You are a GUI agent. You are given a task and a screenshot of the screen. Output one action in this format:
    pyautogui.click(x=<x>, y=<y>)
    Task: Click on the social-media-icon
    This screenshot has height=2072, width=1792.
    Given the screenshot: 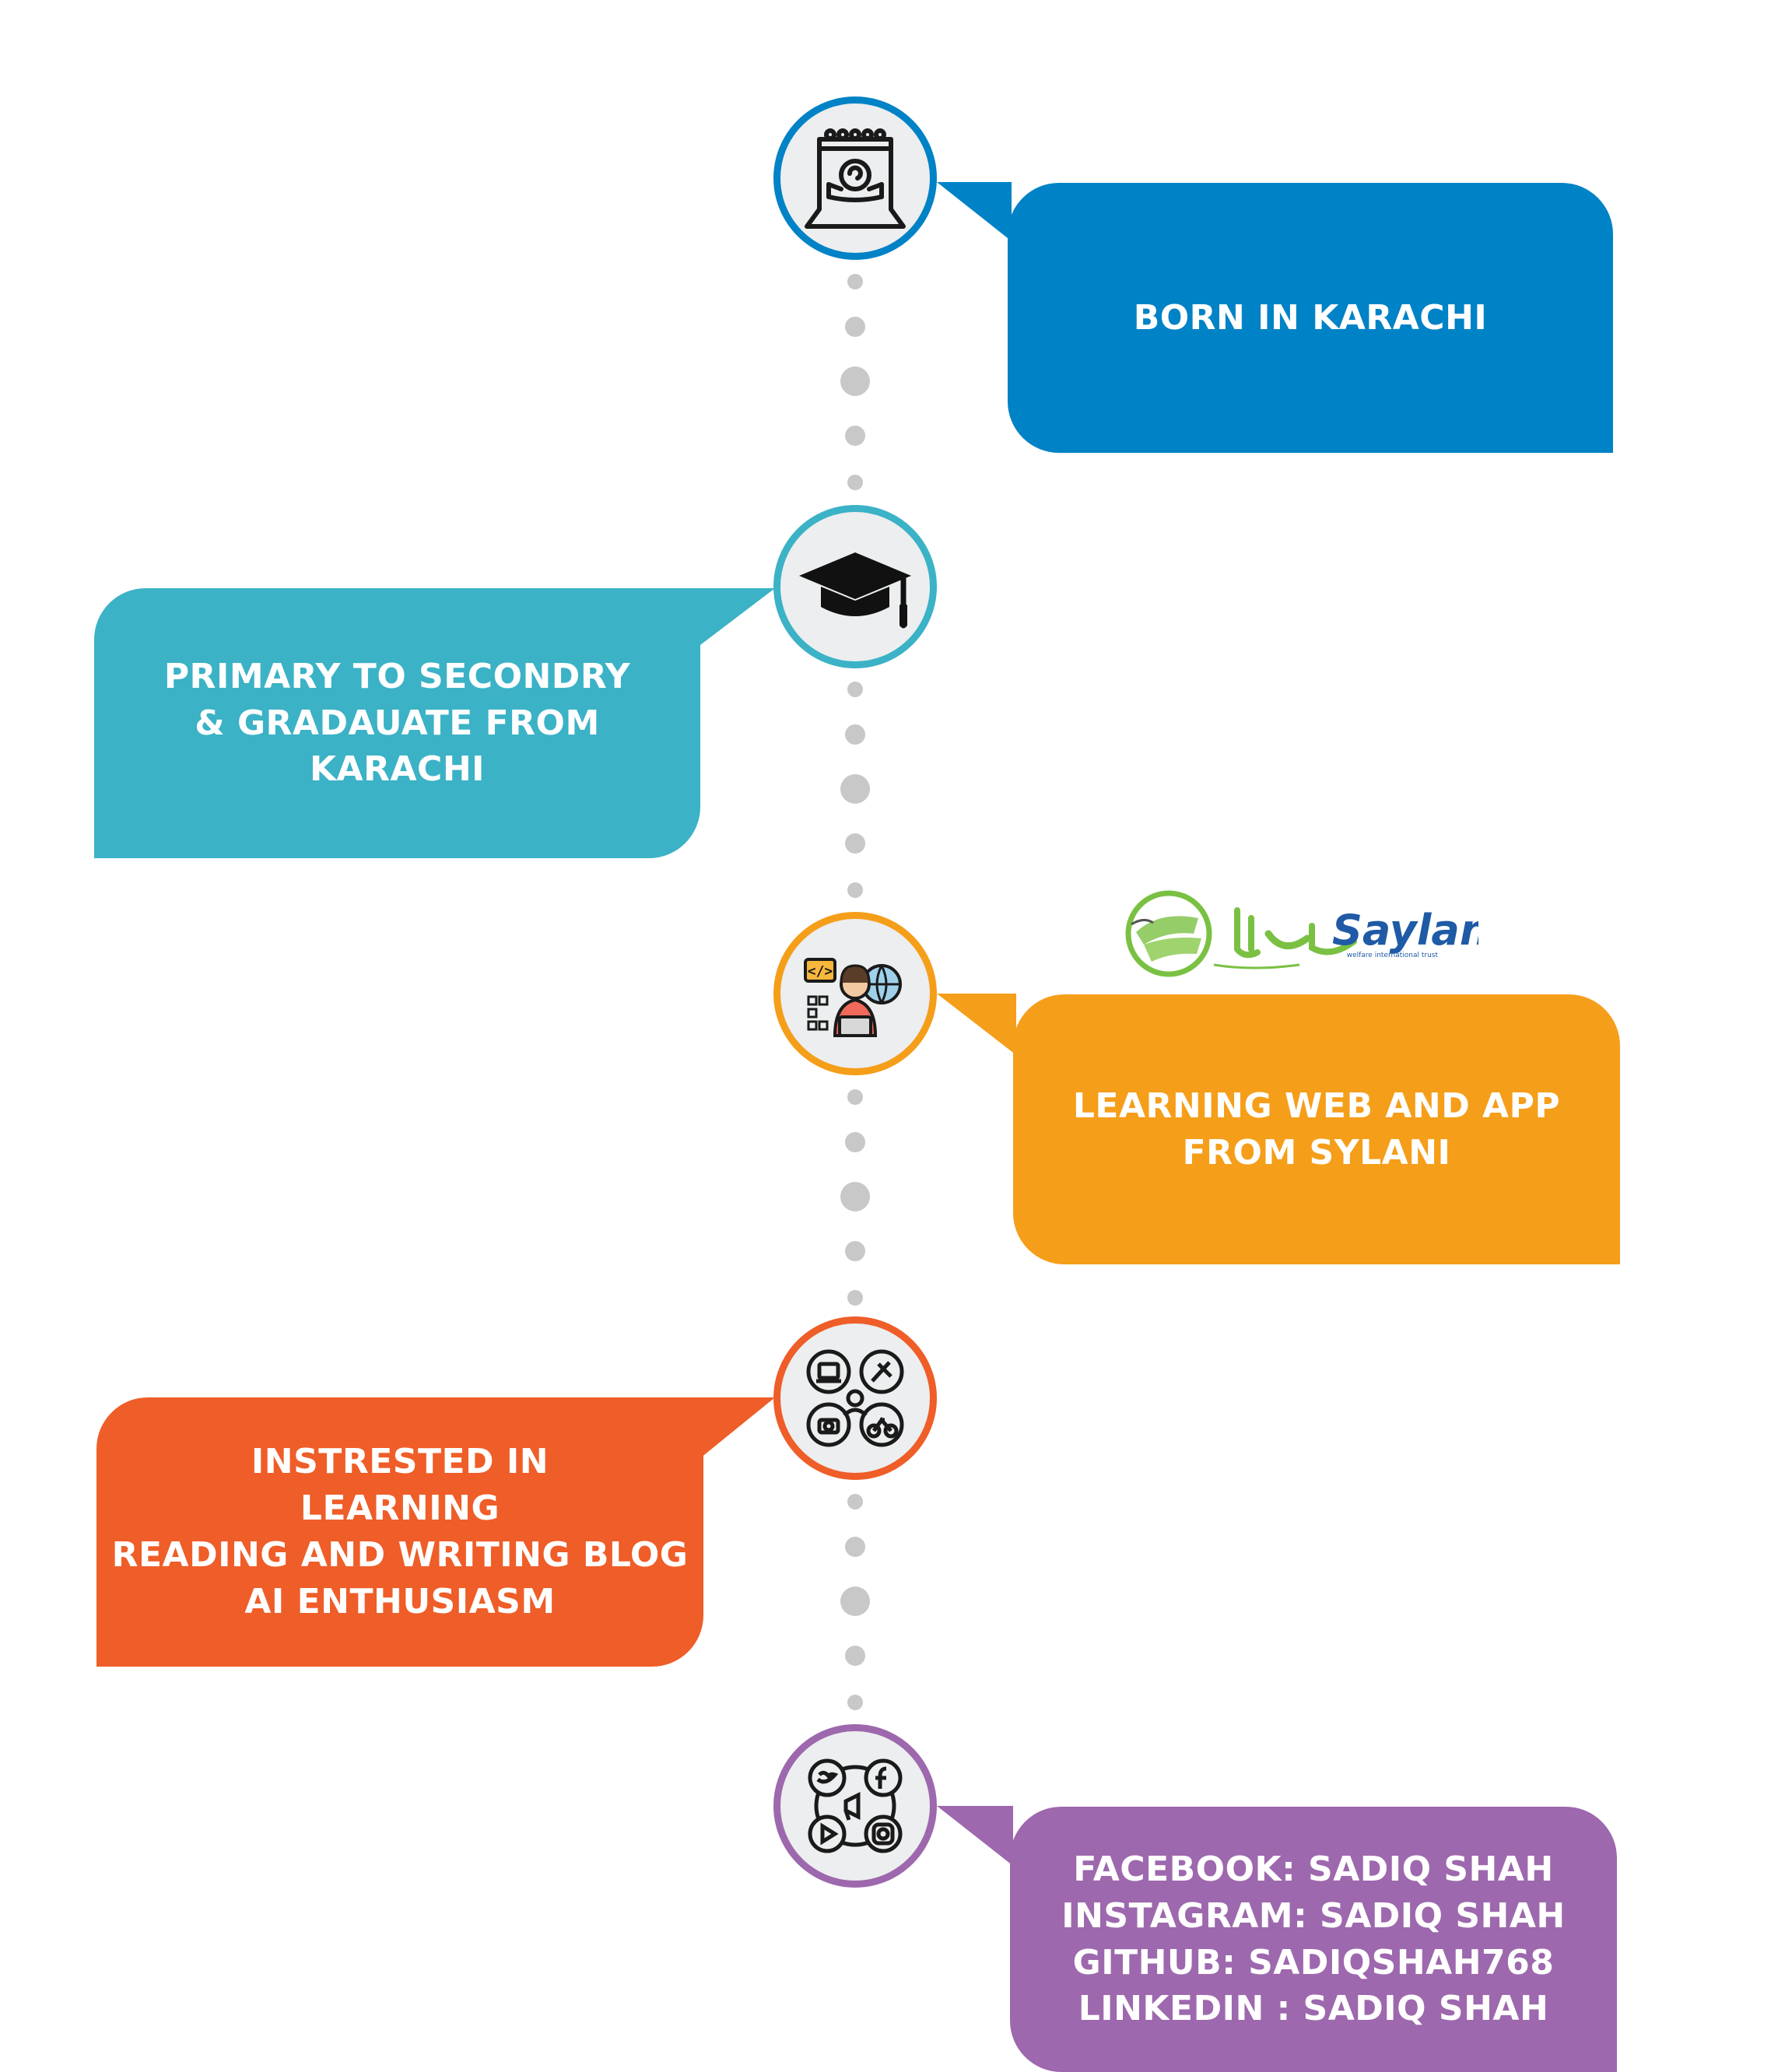 What is the action you would take?
    pyautogui.click(x=855, y=1806)
    